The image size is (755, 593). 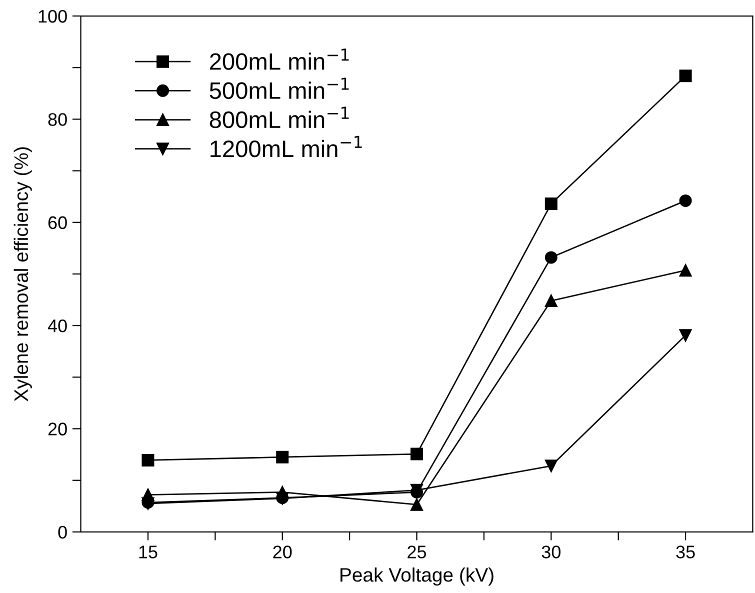 I want to click on x-tick-label: 20, so click(x=282, y=552).